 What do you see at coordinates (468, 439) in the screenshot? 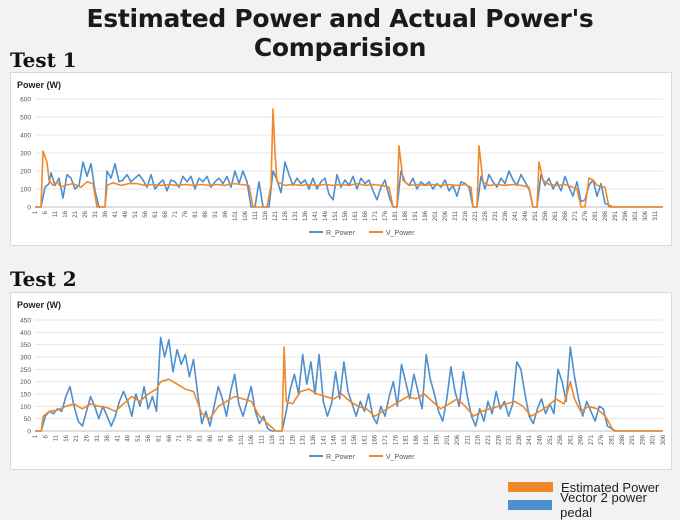
I see `x-tick-label: 211` at bounding box center [468, 439].